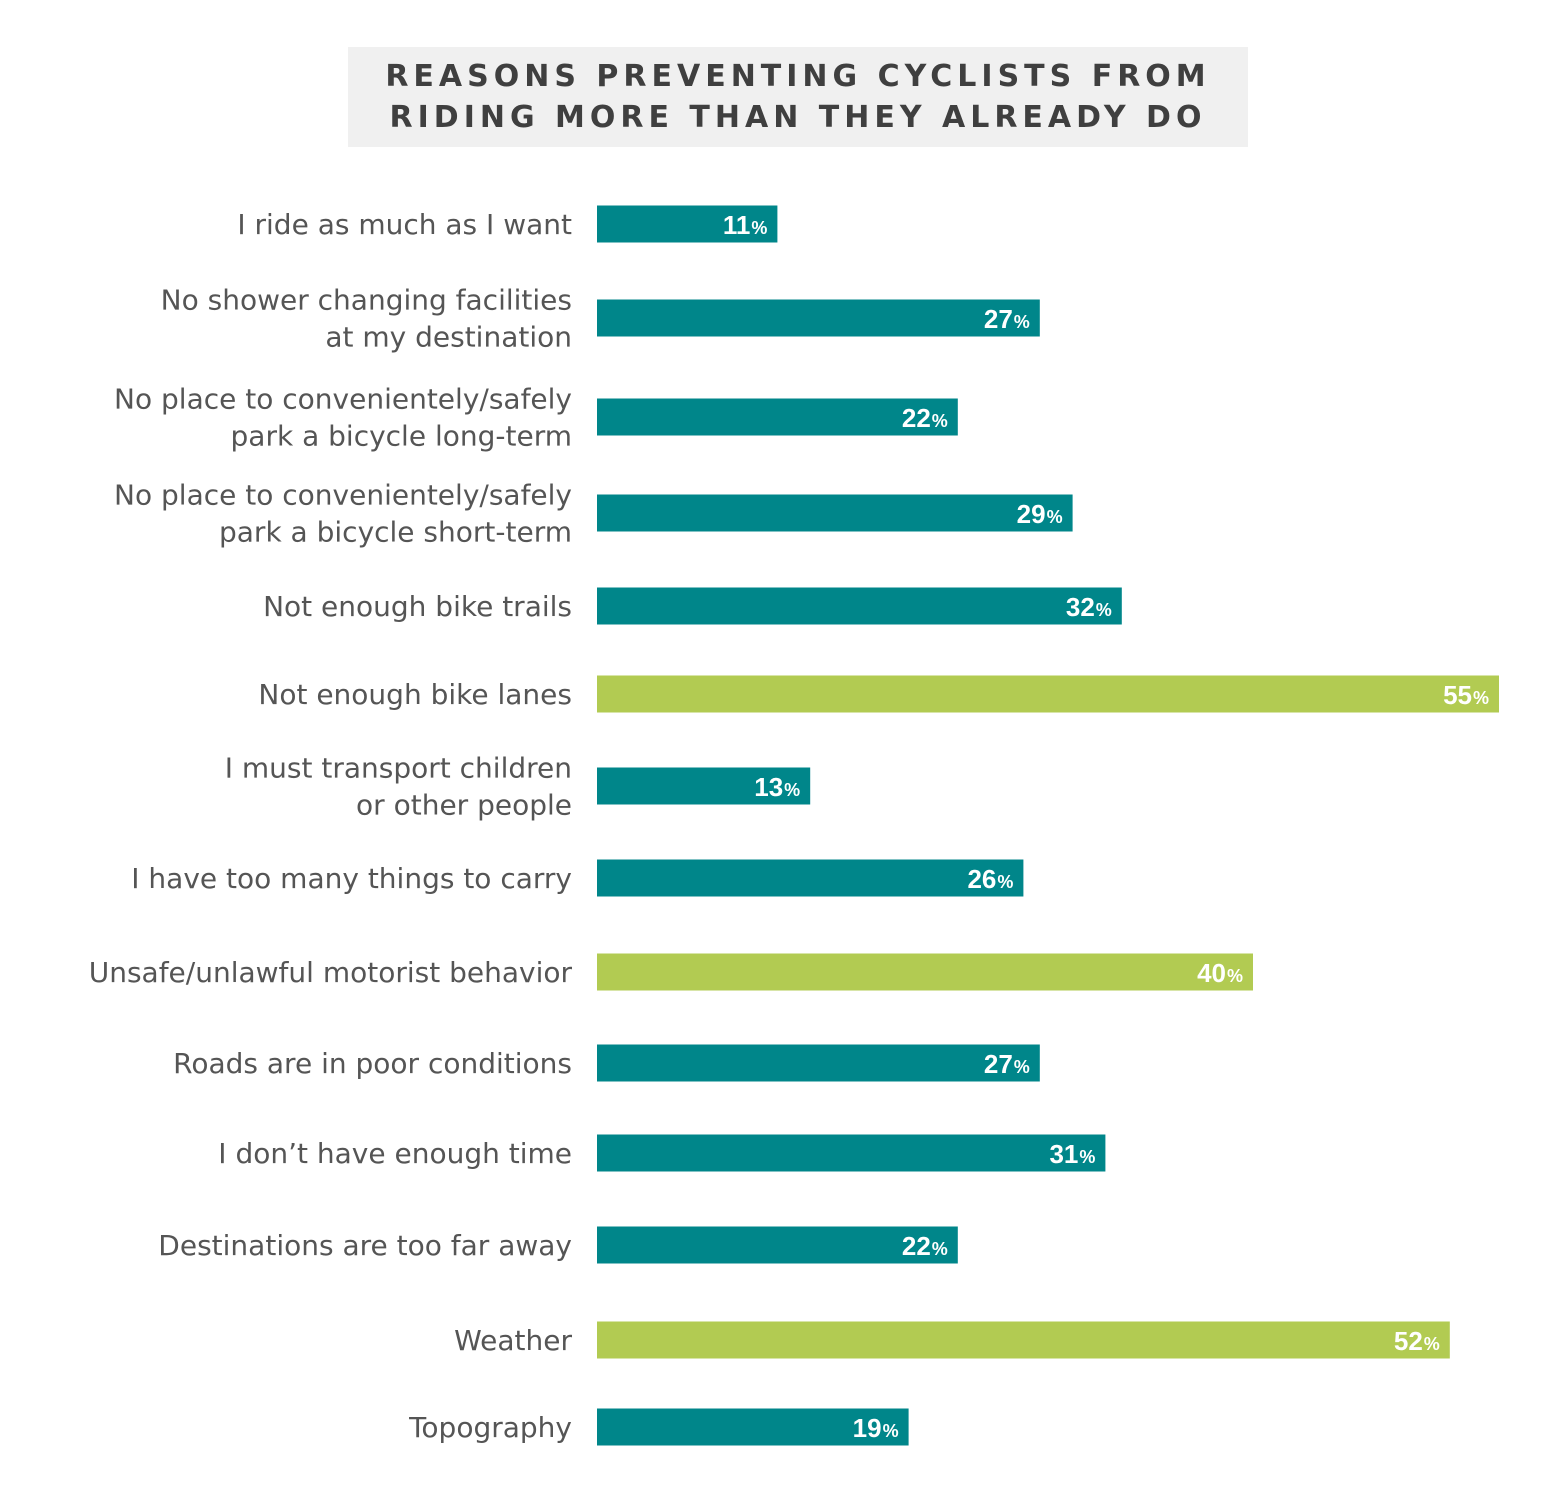 The width and height of the screenshot is (1560, 1500). Describe the element at coordinates (1031, 514) in the screenshot. I see `bar-value-number: 29` at that location.